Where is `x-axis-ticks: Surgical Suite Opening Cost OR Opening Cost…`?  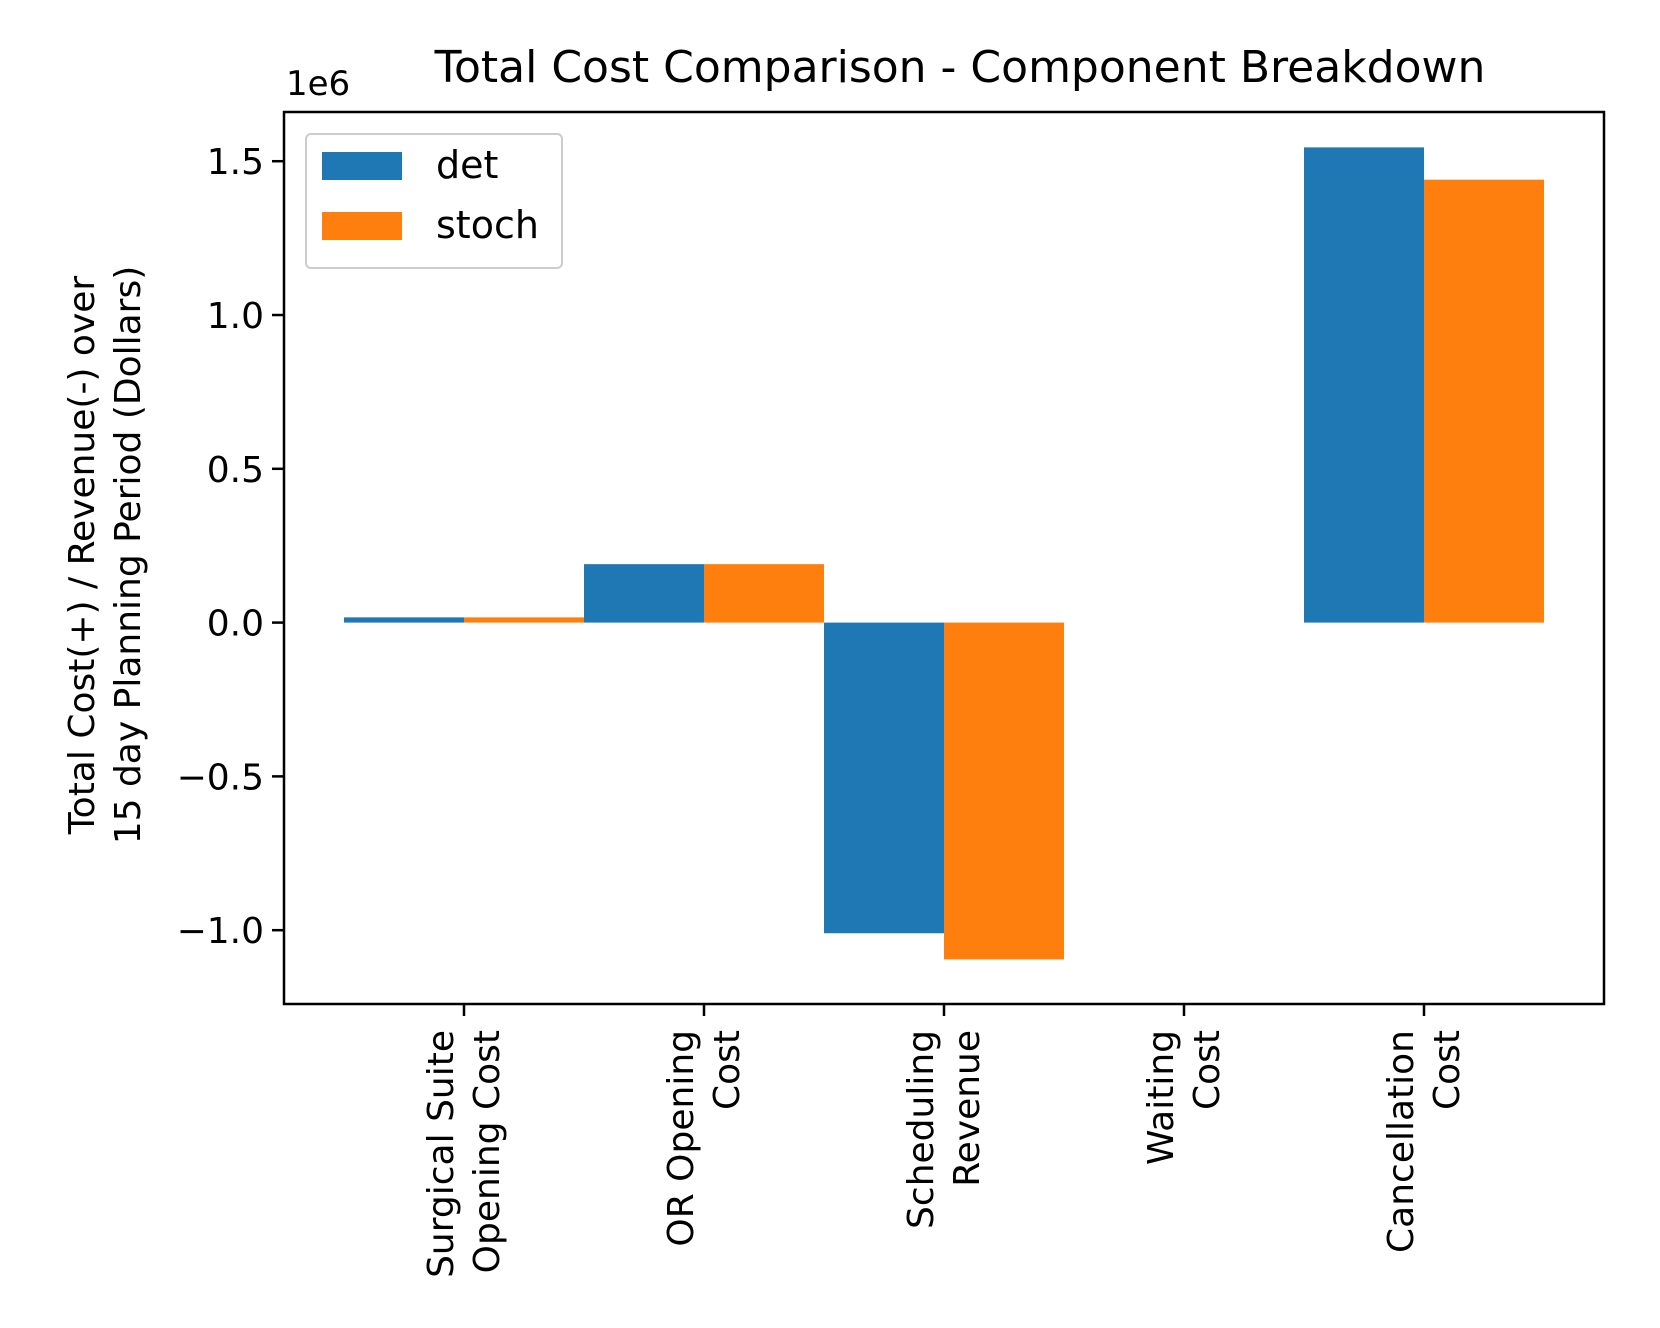 x-axis-ticks: Surgical Suite Opening Cost OR Opening Cost… is located at coordinates (944, 1141).